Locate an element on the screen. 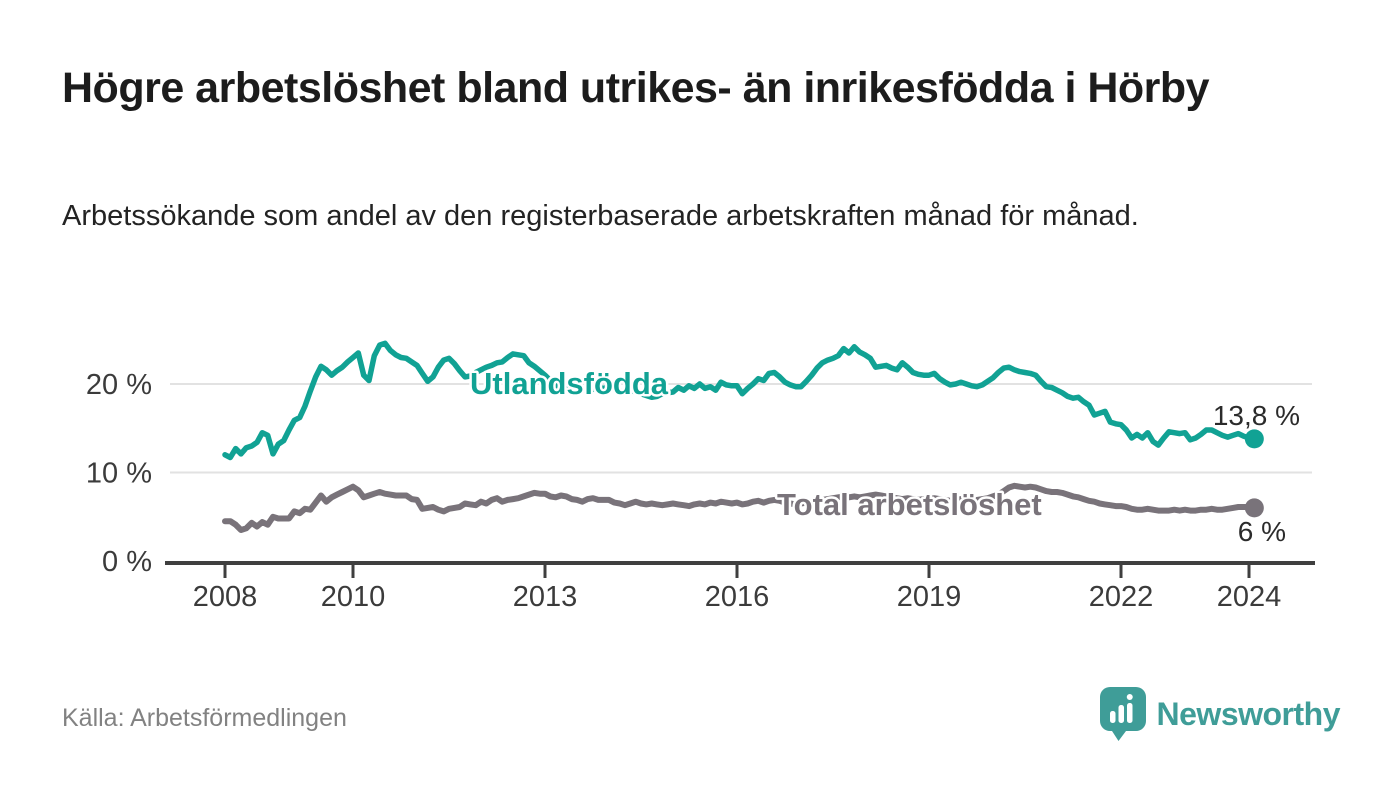  x-tick-label-2008: 2008 is located at coordinates (225, 597).